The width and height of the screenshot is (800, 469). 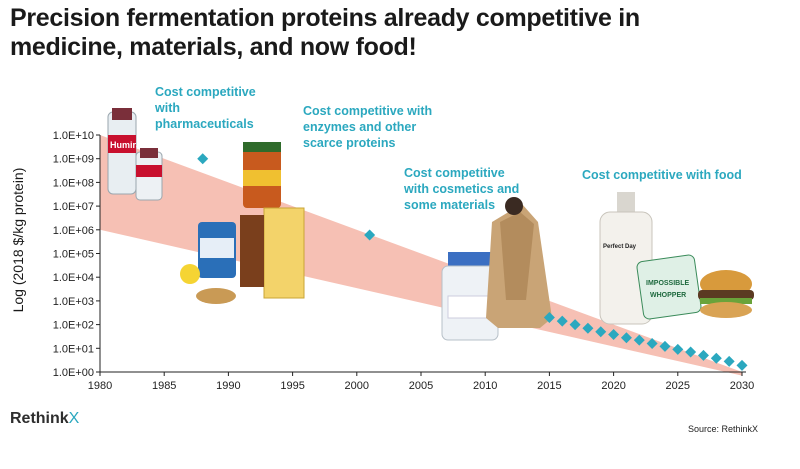 What do you see at coordinates (73, 231) in the screenshot?
I see `y-tick-label: 1.0E+06` at bounding box center [73, 231].